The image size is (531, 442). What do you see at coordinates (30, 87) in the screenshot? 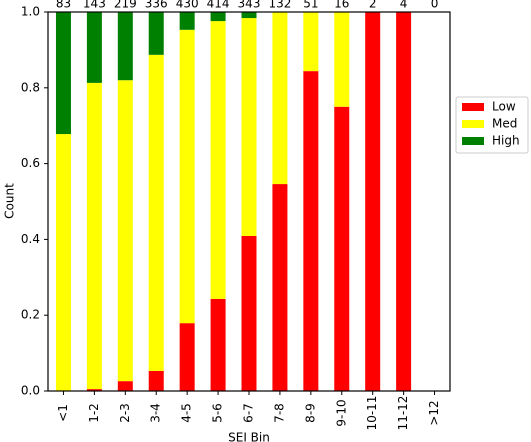
I see `y-tick-label: 0.8` at bounding box center [30, 87].